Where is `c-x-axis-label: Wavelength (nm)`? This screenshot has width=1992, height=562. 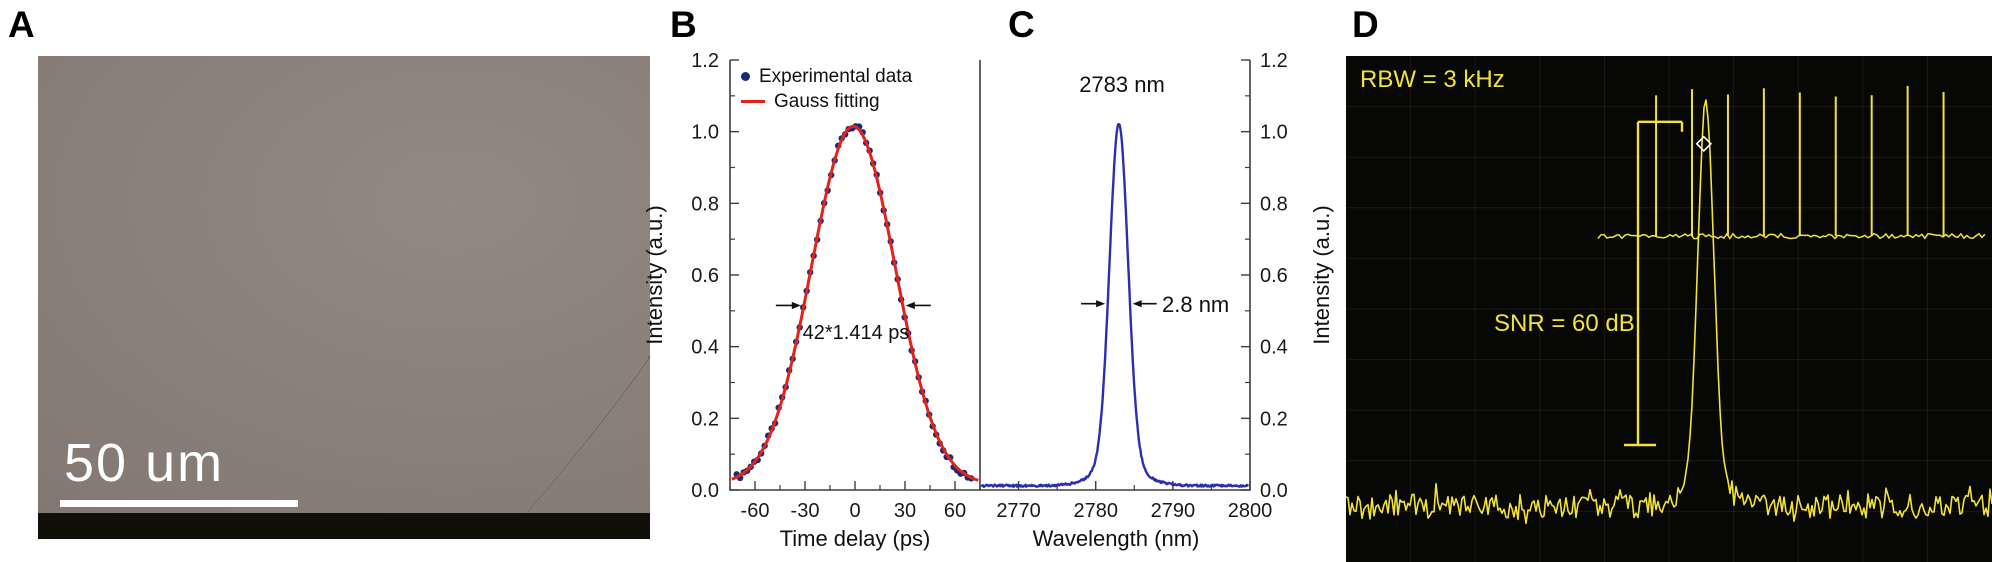 c-x-axis-label: Wavelength (nm) is located at coordinates (1116, 538).